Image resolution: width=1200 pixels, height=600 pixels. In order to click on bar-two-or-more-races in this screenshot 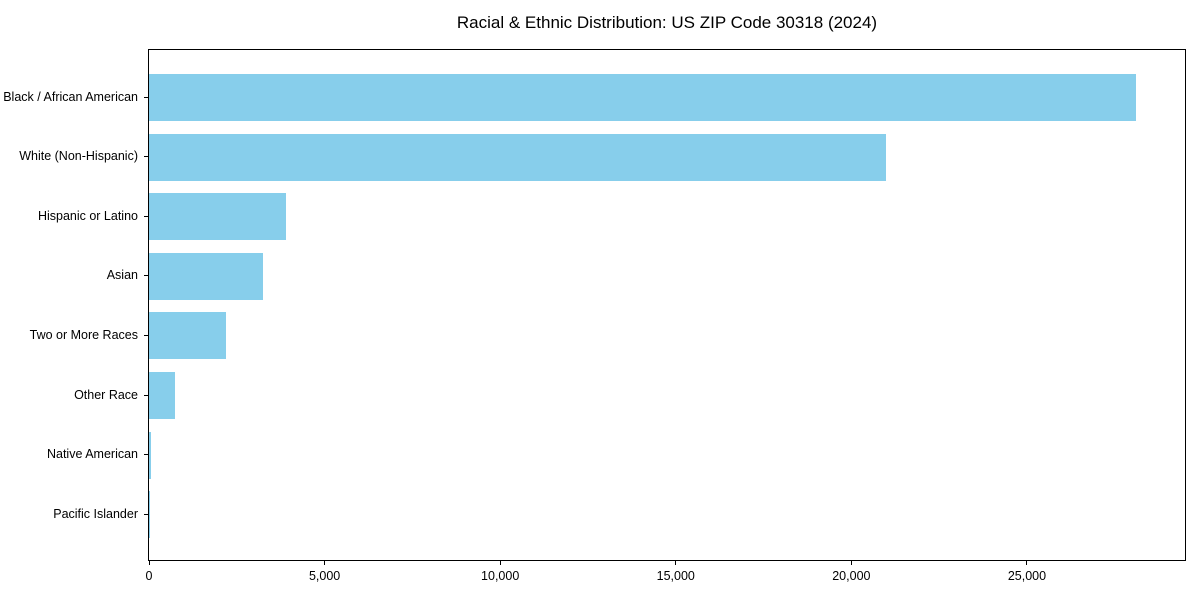, I will do `click(188, 336)`.